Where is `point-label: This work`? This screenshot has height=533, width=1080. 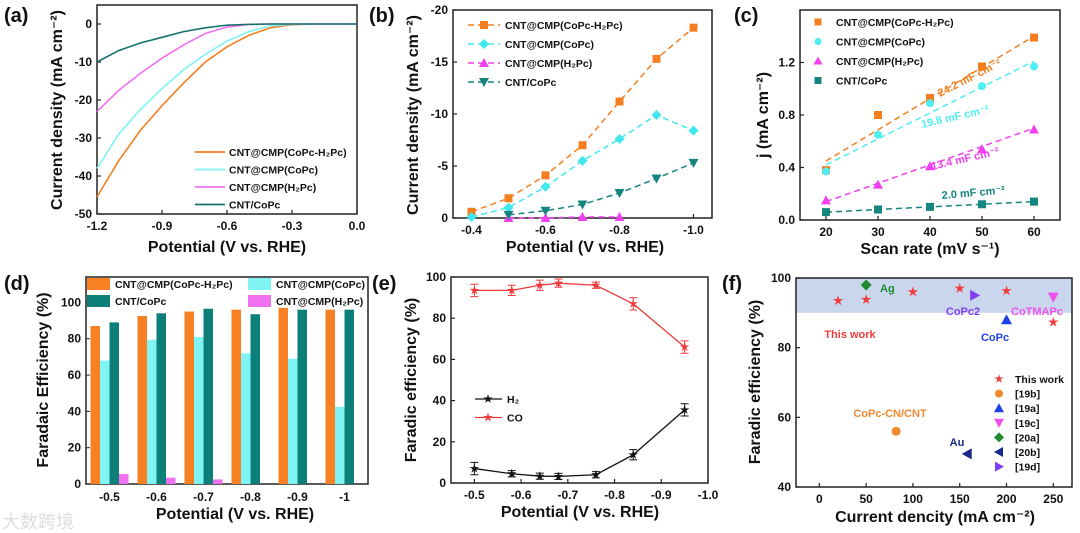
point-label: This work is located at coordinates (850, 335).